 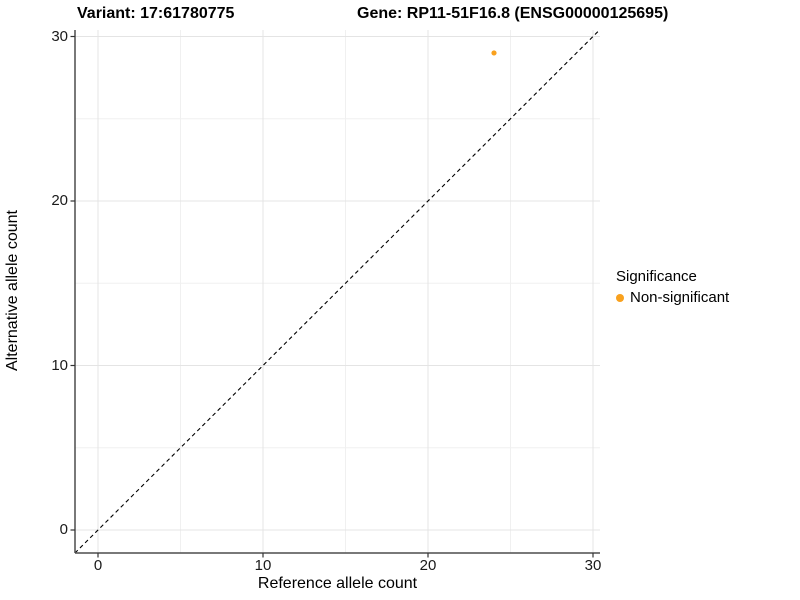 What do you see at coordinates (513, 13) in the screenshot?
I see `plot-title-gene: Gene: RP11-51F16.8 (ENSG00000125695)` at bounding box center [513, 13].